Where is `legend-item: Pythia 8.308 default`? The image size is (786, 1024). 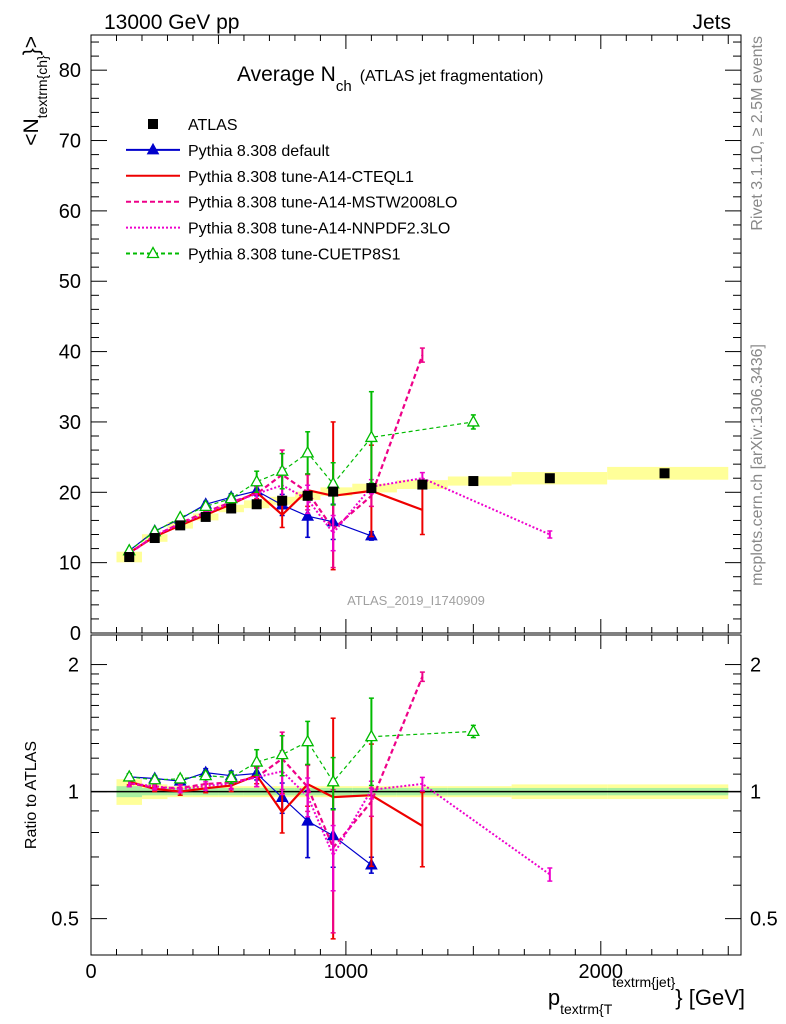
legend-item: Pythia 8.308 default is located at coordinates (228, 151).